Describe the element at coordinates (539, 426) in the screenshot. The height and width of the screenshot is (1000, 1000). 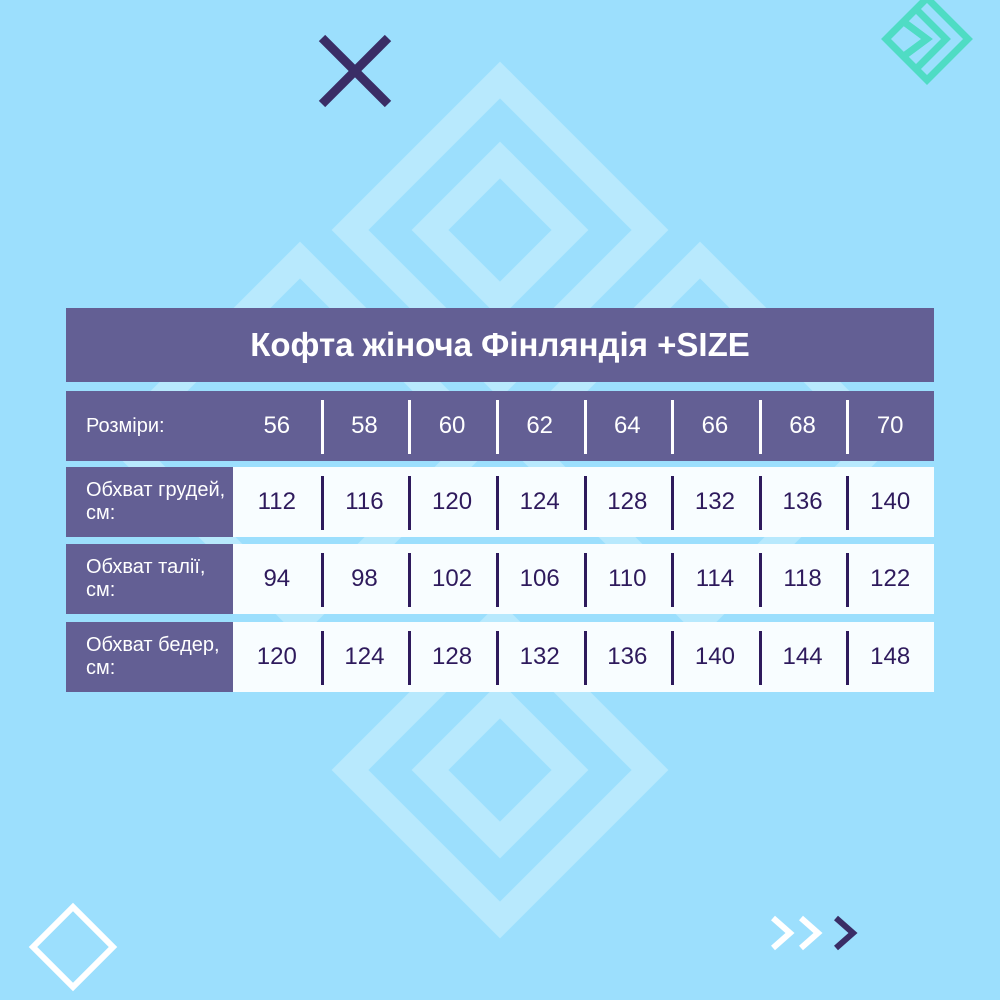
I see `size-cell: 62` at that location.